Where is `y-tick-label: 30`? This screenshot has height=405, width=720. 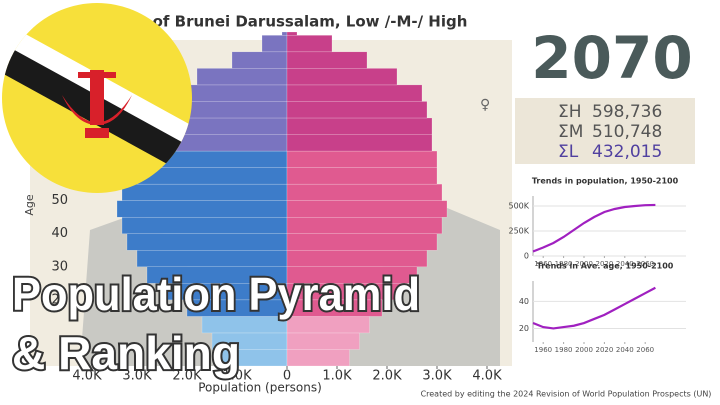
y-tick-label: 30 is located at coordinates (59, 266).